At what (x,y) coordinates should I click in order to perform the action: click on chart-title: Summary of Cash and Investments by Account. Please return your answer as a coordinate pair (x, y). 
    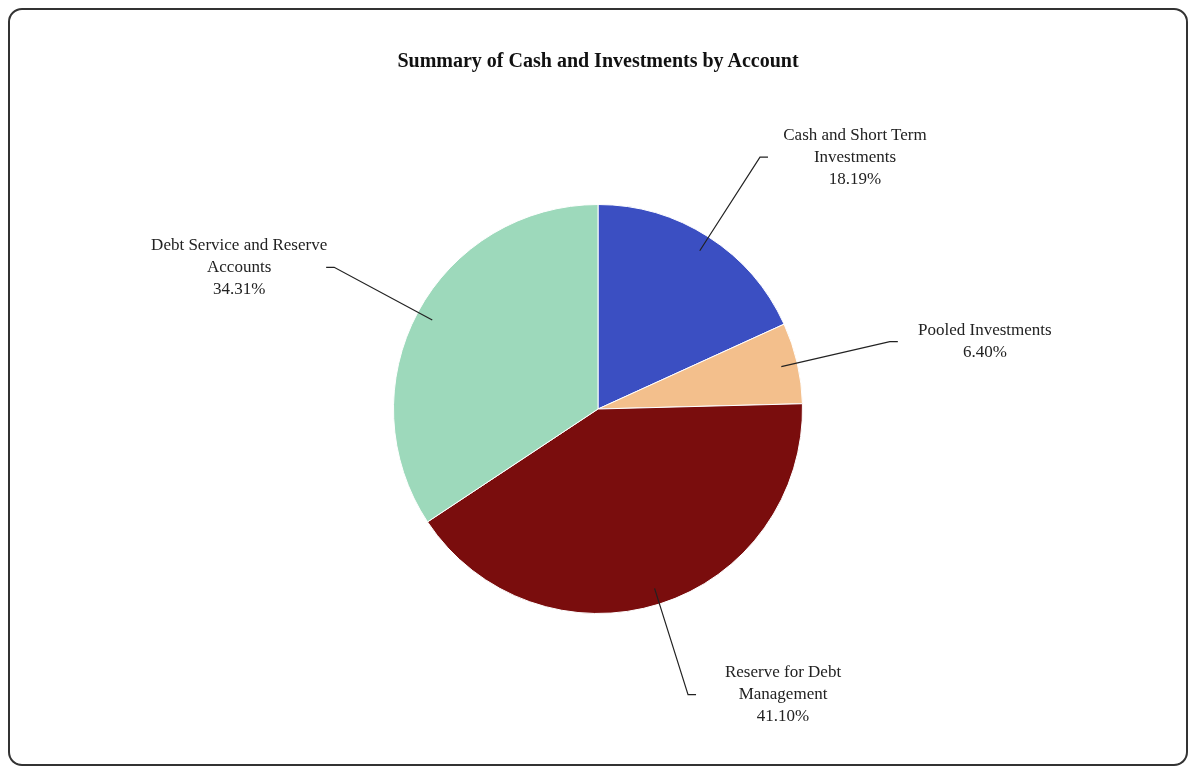
    Looking at the image, I should click on (598, 61).